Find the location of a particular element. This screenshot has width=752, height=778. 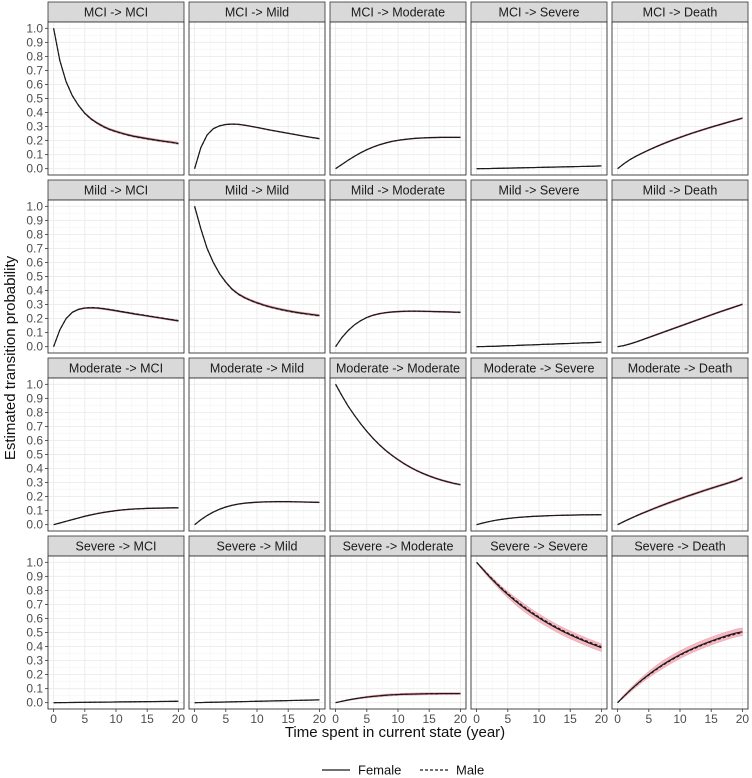

legend: Female Male is located at coordinates (403, 770).